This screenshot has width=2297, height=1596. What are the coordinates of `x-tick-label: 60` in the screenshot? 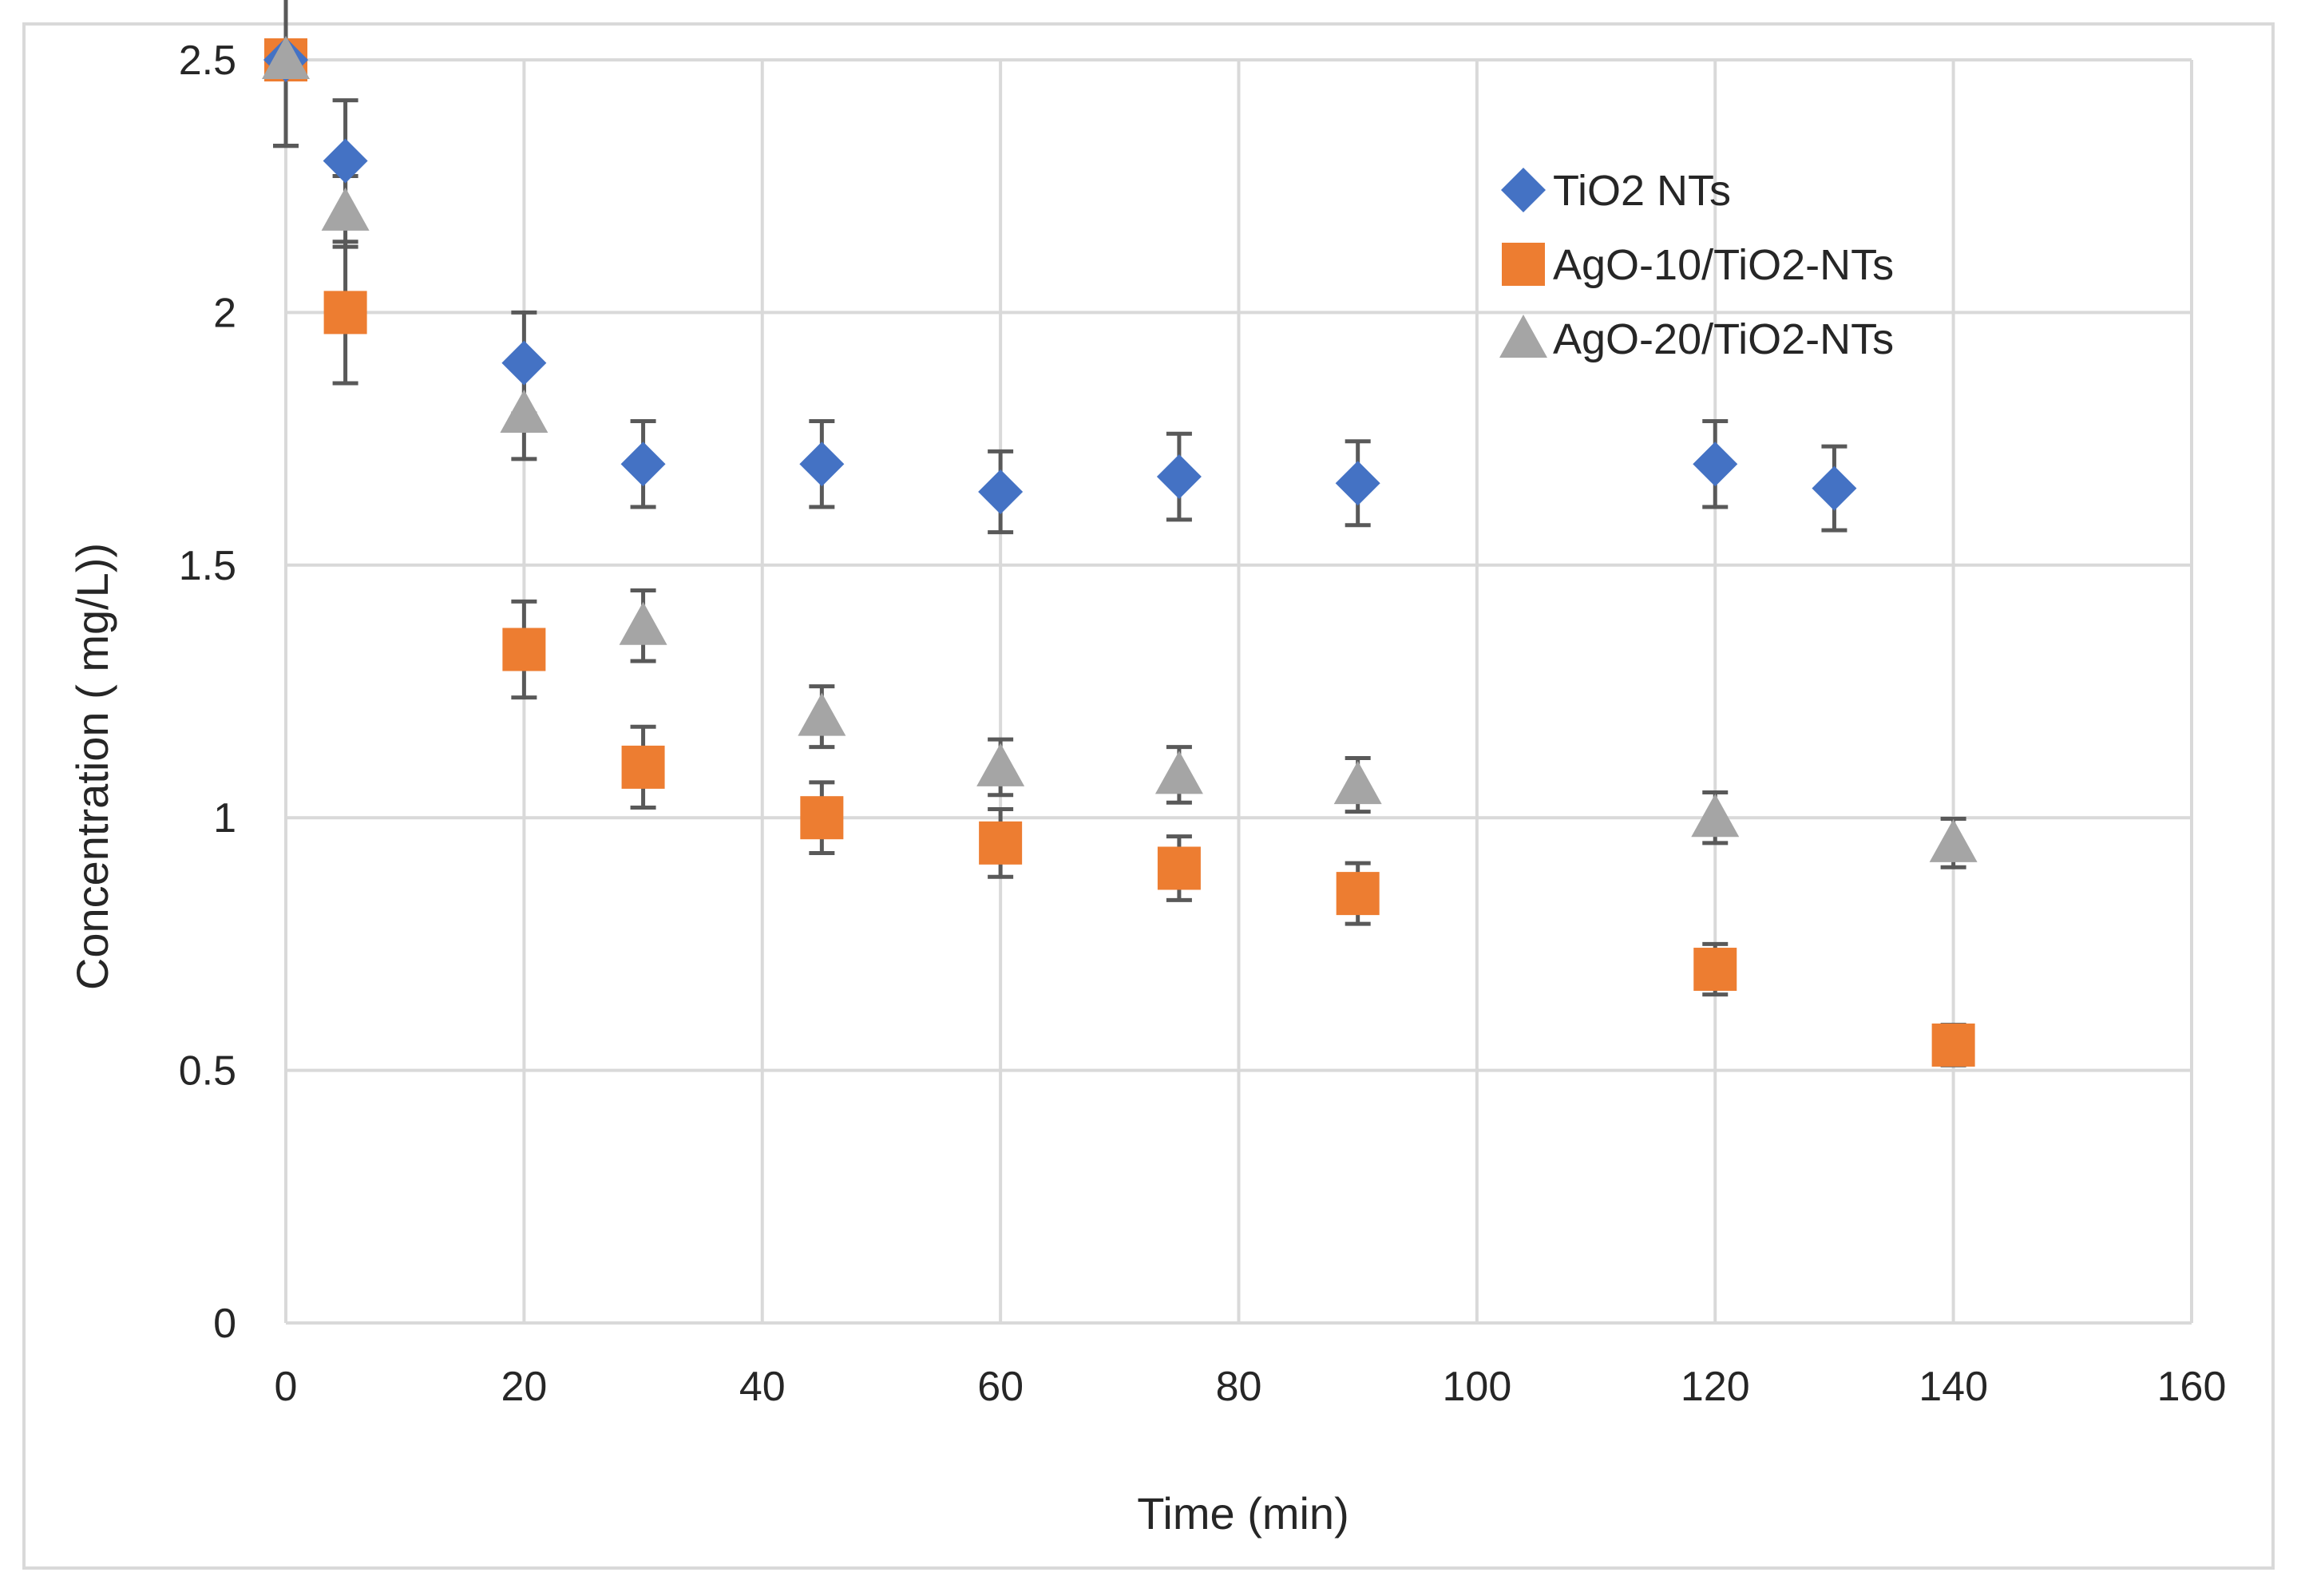 It's located at (1000, 1387).